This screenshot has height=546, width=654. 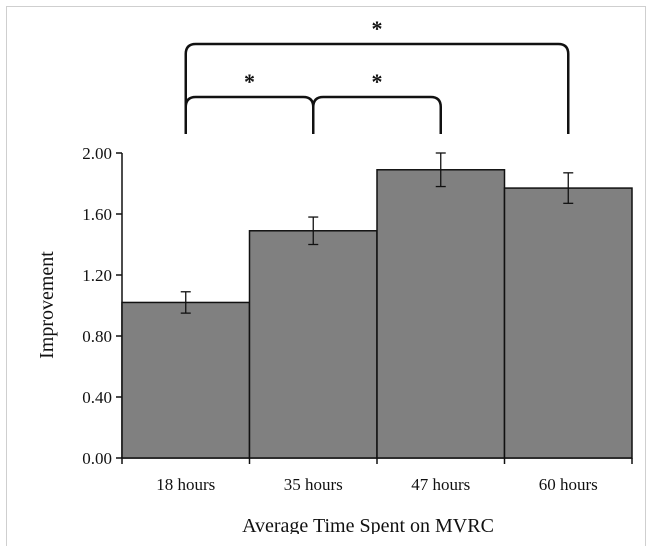 I want to click on y-tick-label: 1.60, so click(x=97, y=214).